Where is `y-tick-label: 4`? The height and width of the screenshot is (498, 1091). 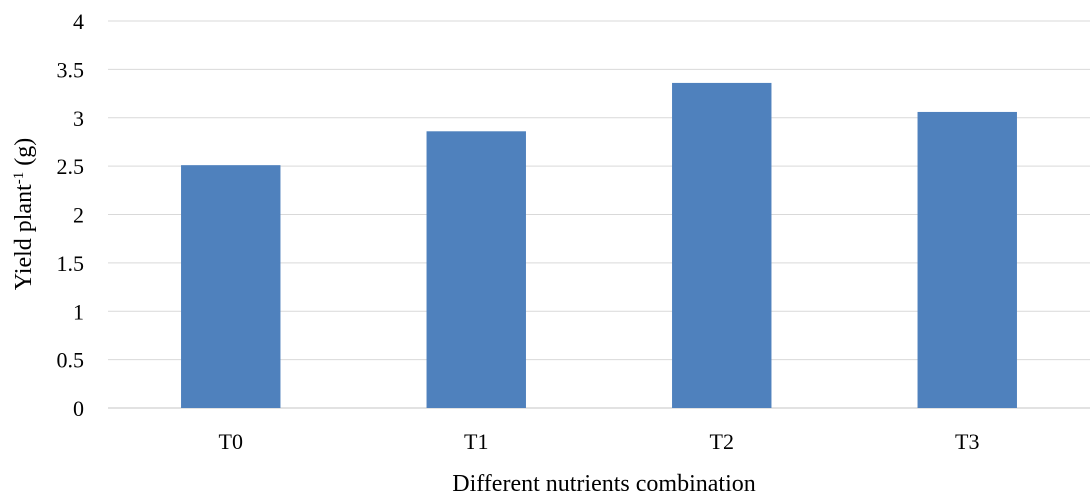
y-tick-label: 4 is located at coordinates (78, 21).